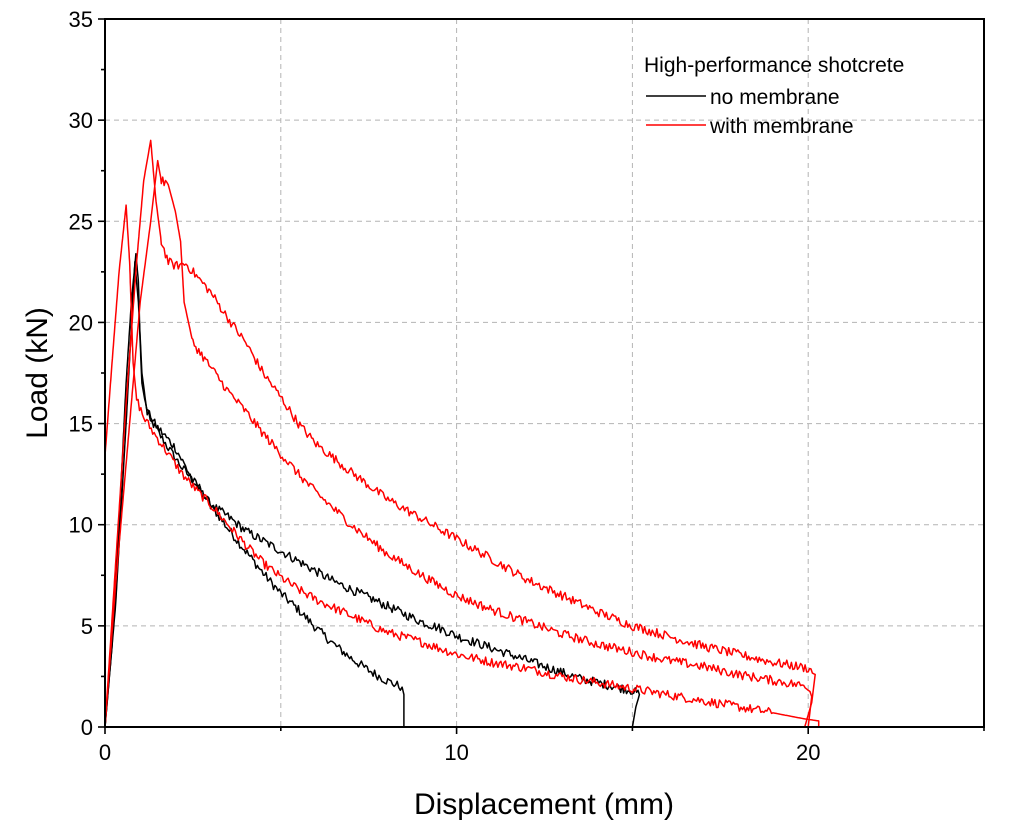  I want to click on y-tick-label: 35, so click(81, 19).